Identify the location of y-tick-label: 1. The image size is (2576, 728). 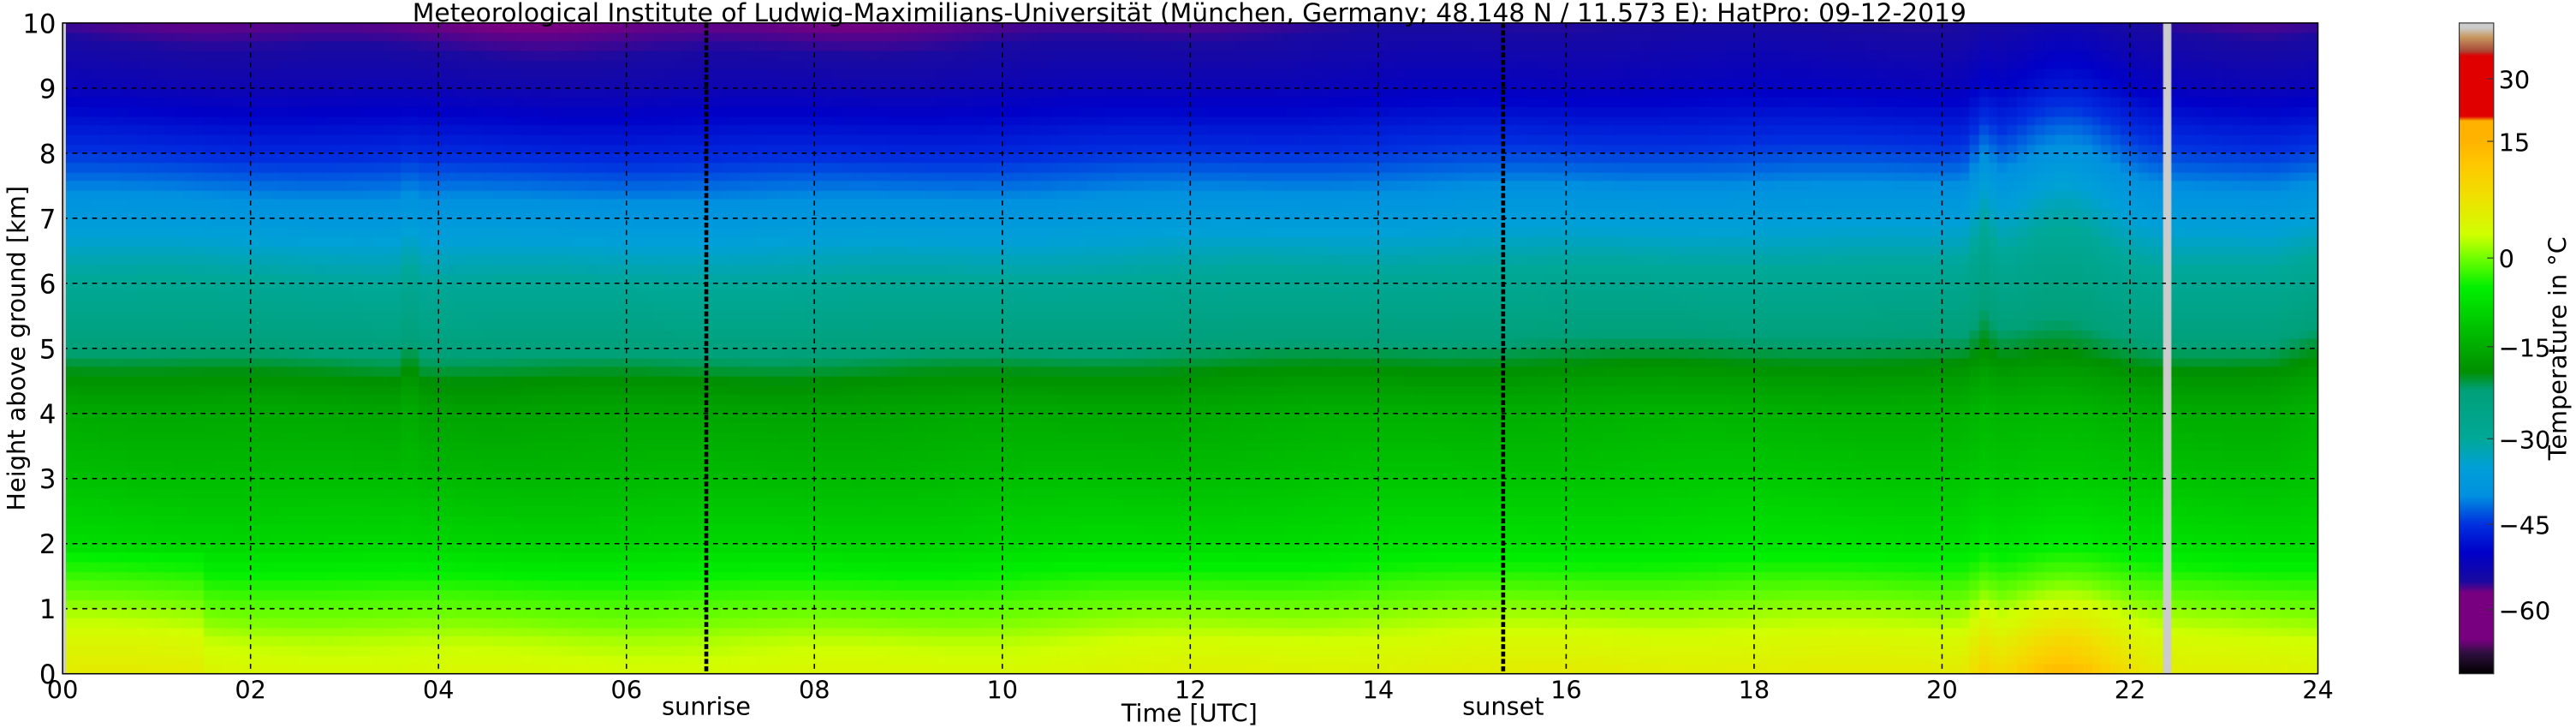
(48, 610).